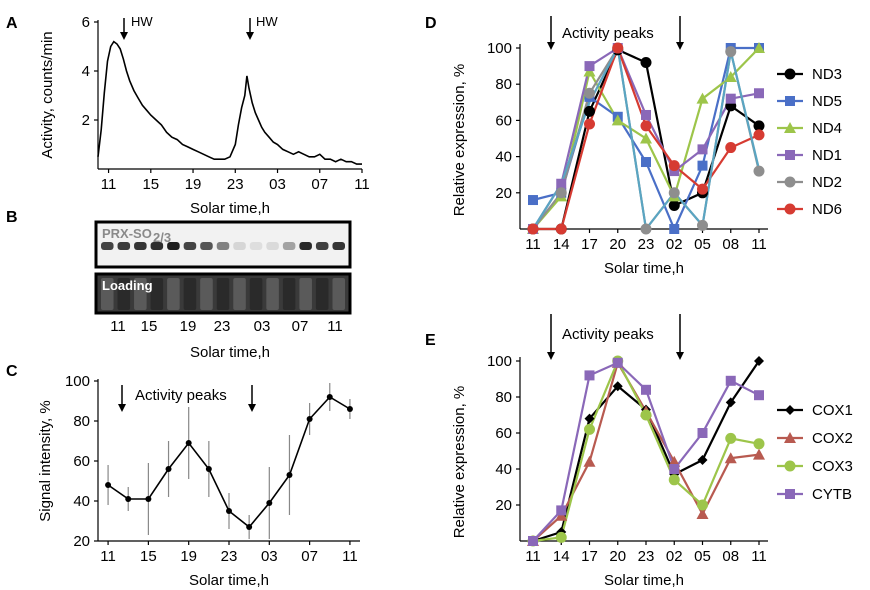 This screenshot has width=870, height=590. What do you see at coordinates (12, 217) in the screenshot?
I see `panel-letter-b: B` at bounding box center [12, 217].